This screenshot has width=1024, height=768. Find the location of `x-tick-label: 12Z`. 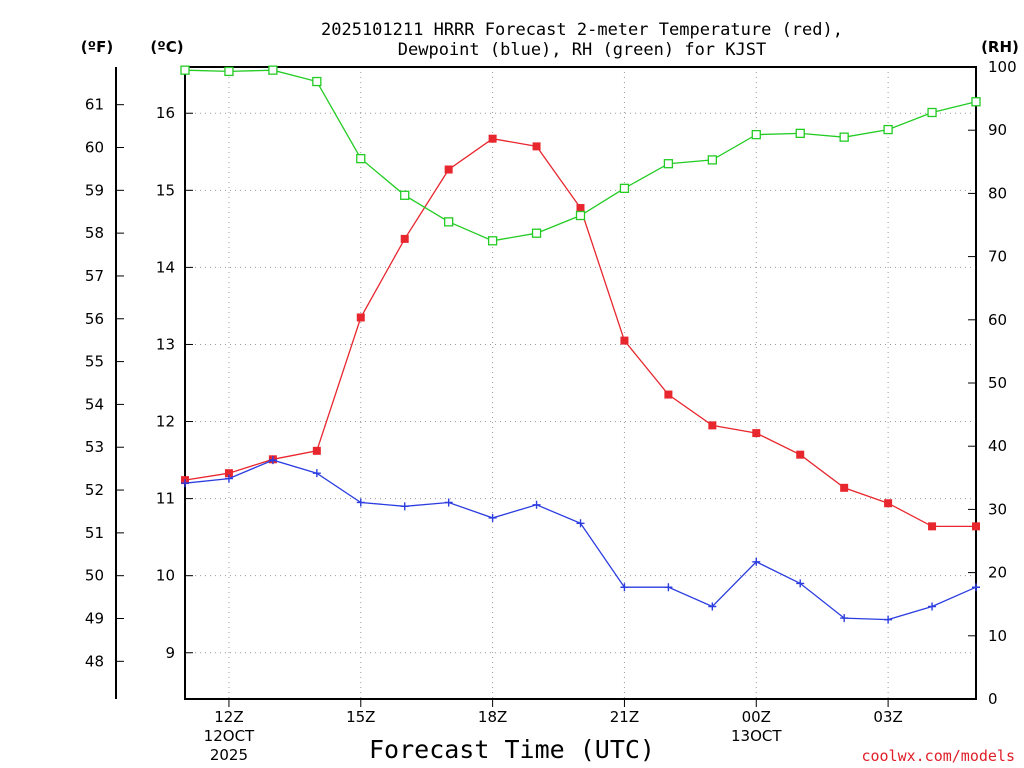

x-tick-label: 12Z is located at coordinates (228, 717).